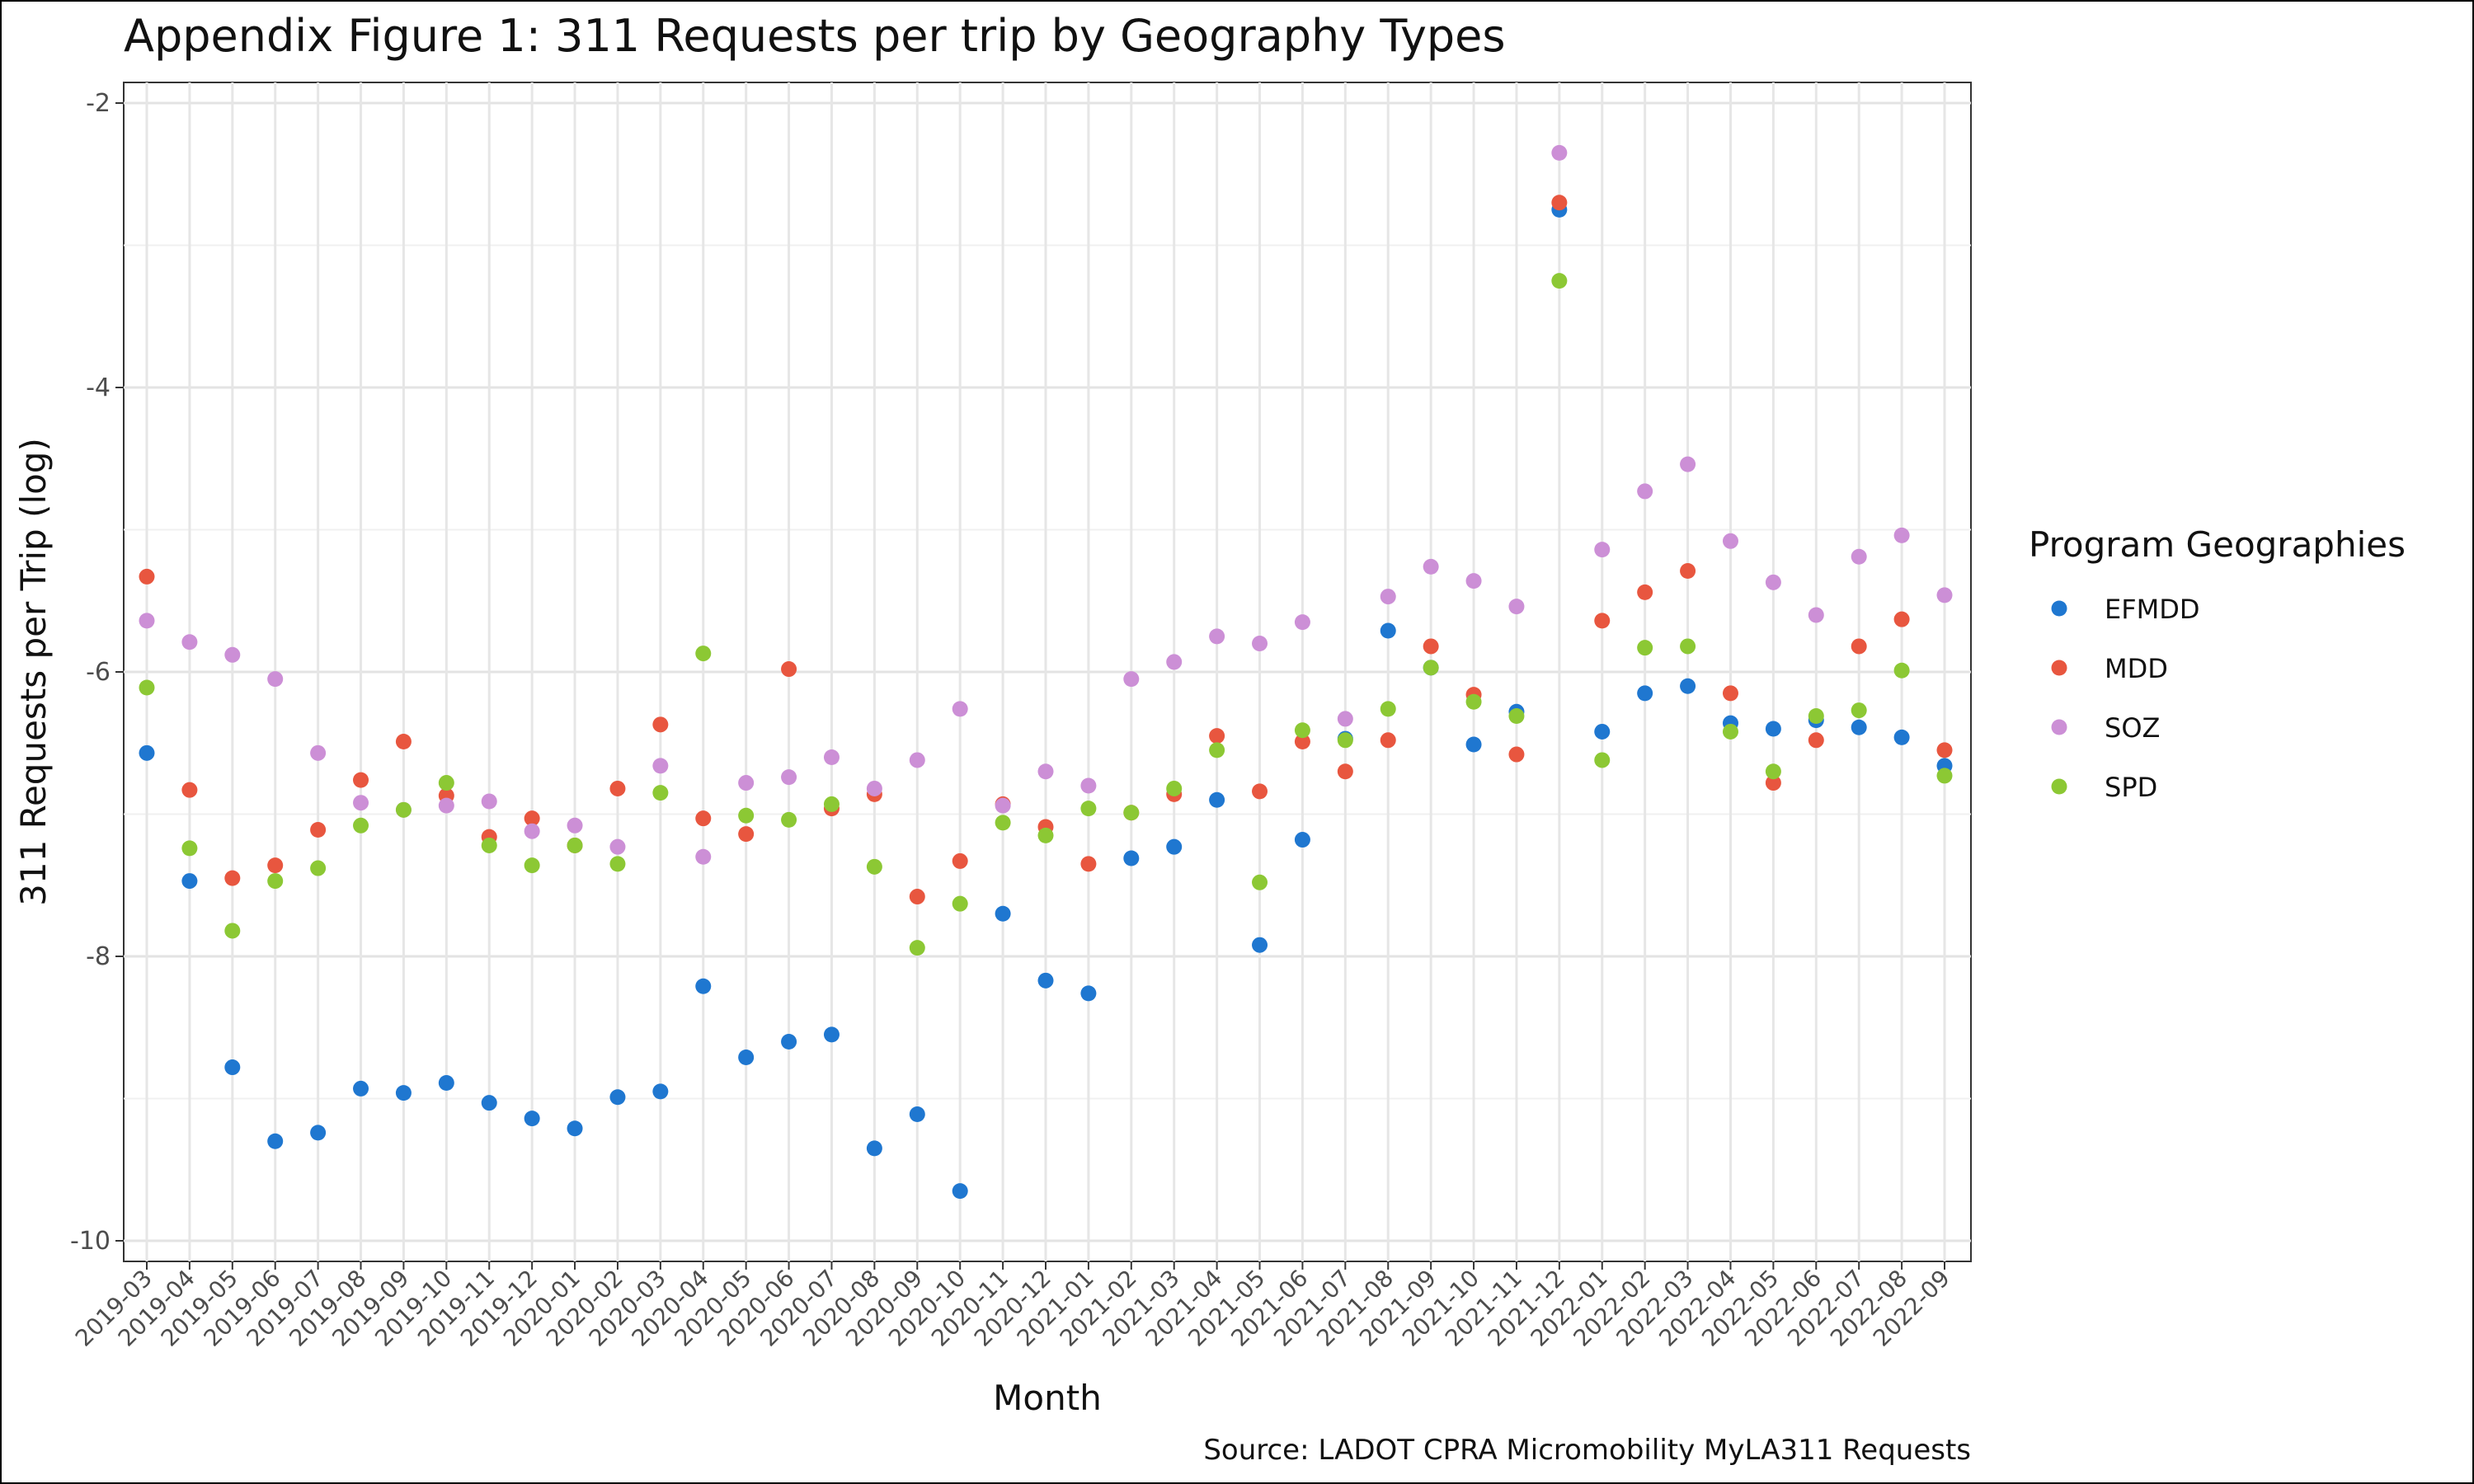  I want to click on y-axis-title: 311 Requests per Trip (log), so click(33, 672).